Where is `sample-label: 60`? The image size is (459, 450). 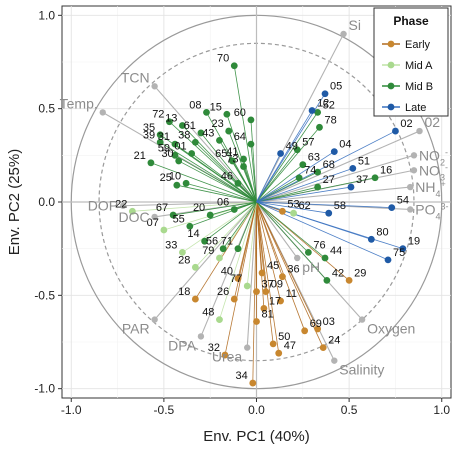 sample-label: 60 is located at coordinates (240, 113).